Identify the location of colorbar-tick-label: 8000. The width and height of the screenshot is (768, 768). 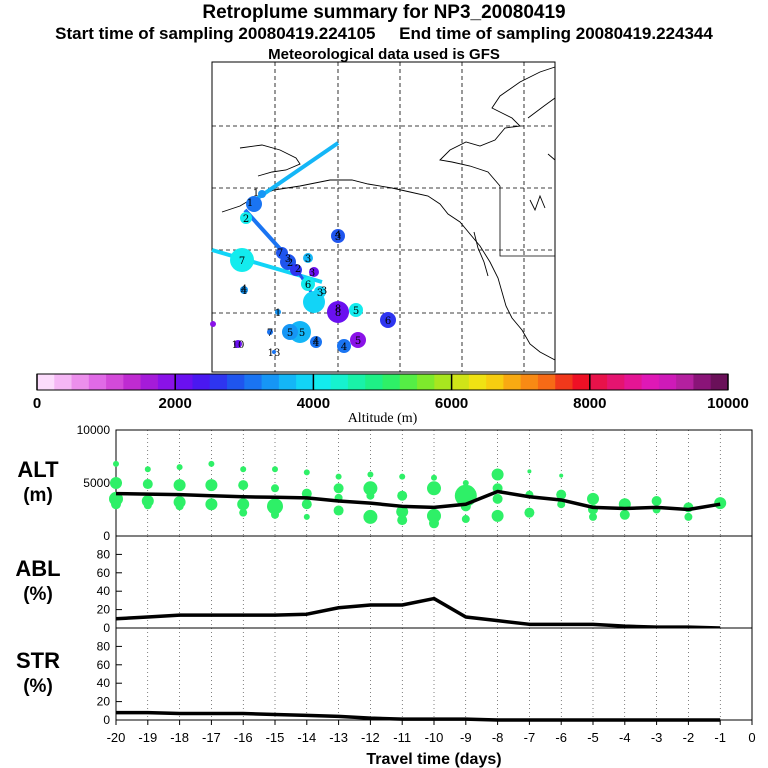
(589, 403).